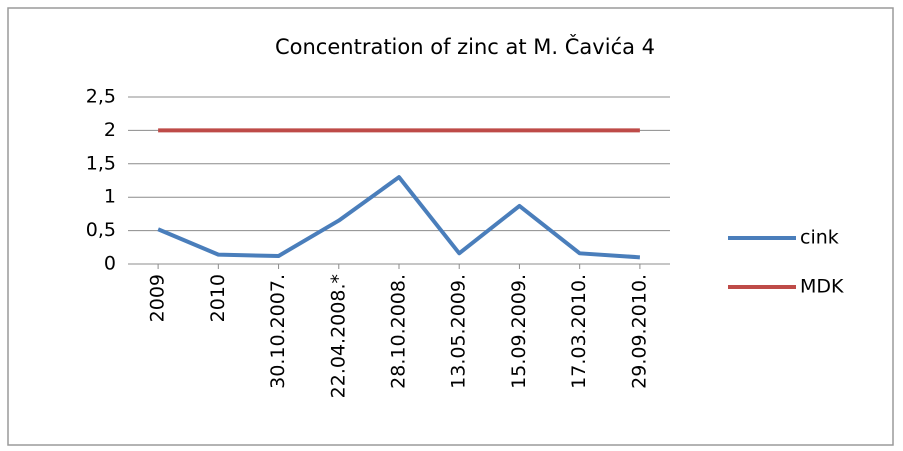 This screenshot has height=451, width=903. I want to click on y-tick-label: 1, so click(110, 197).